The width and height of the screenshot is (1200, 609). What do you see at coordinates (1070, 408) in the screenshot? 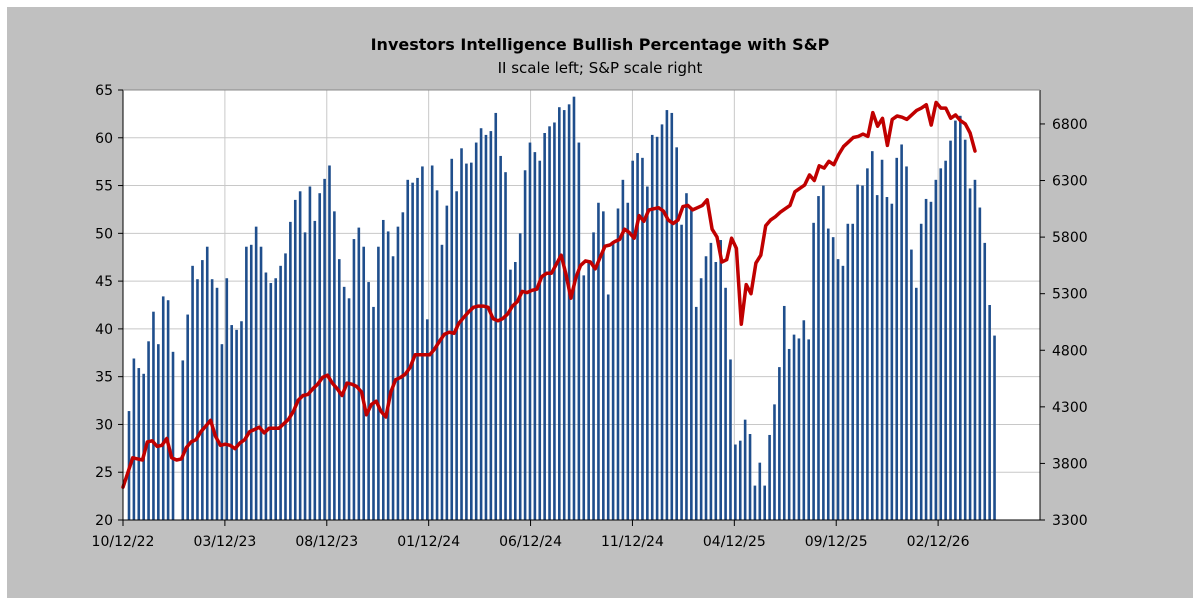
I see `y-right-tick-label: 4300` at bounding box center [1070, 408].